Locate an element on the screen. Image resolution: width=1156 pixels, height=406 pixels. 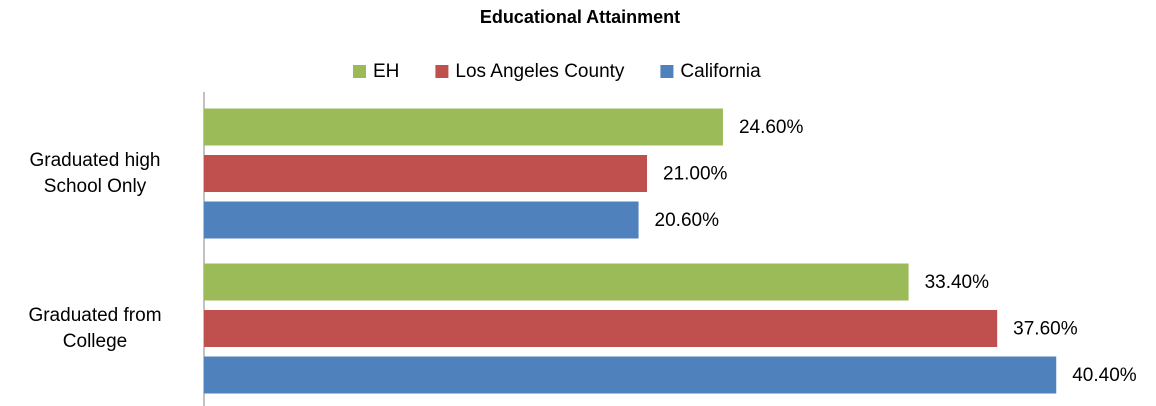
data-label: 37.60% is located at coordinates (1045, 329).